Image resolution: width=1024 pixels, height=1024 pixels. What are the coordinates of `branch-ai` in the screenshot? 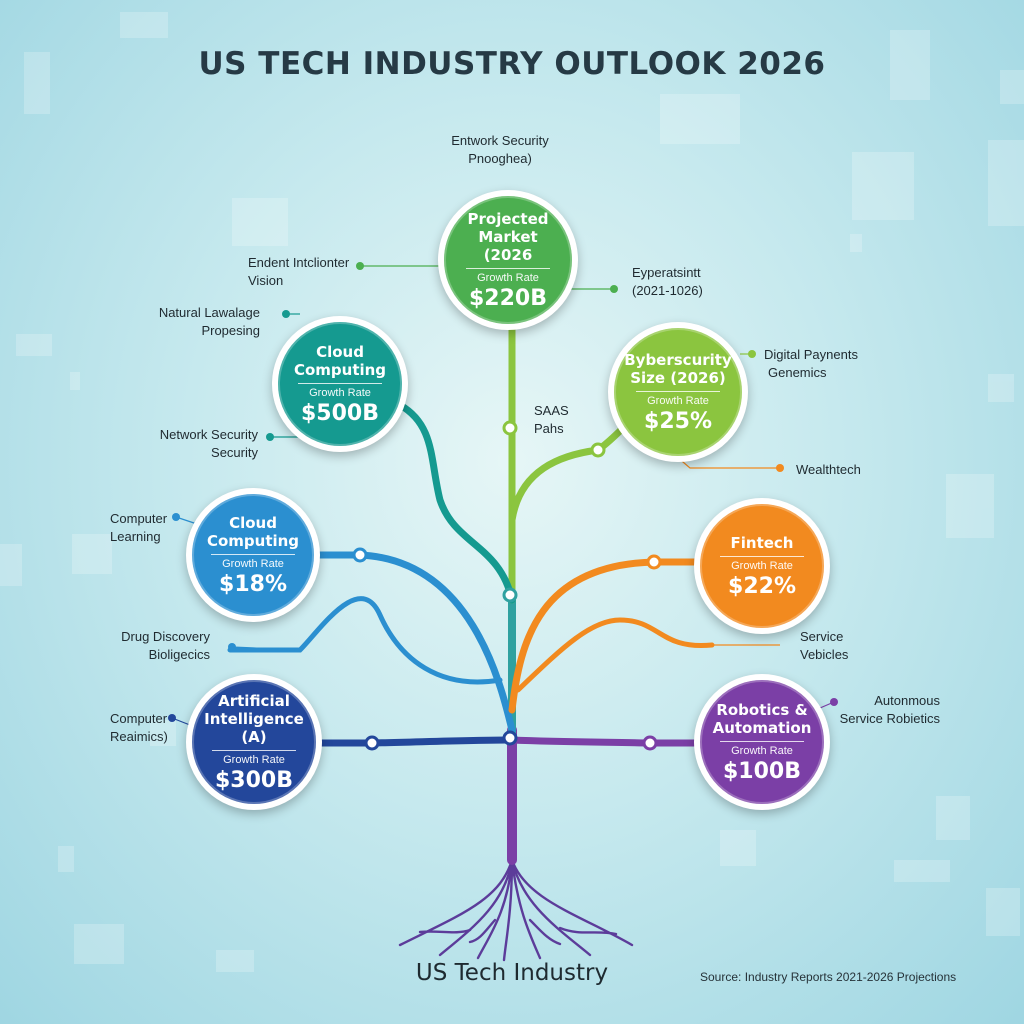 It's located at (416, 741).